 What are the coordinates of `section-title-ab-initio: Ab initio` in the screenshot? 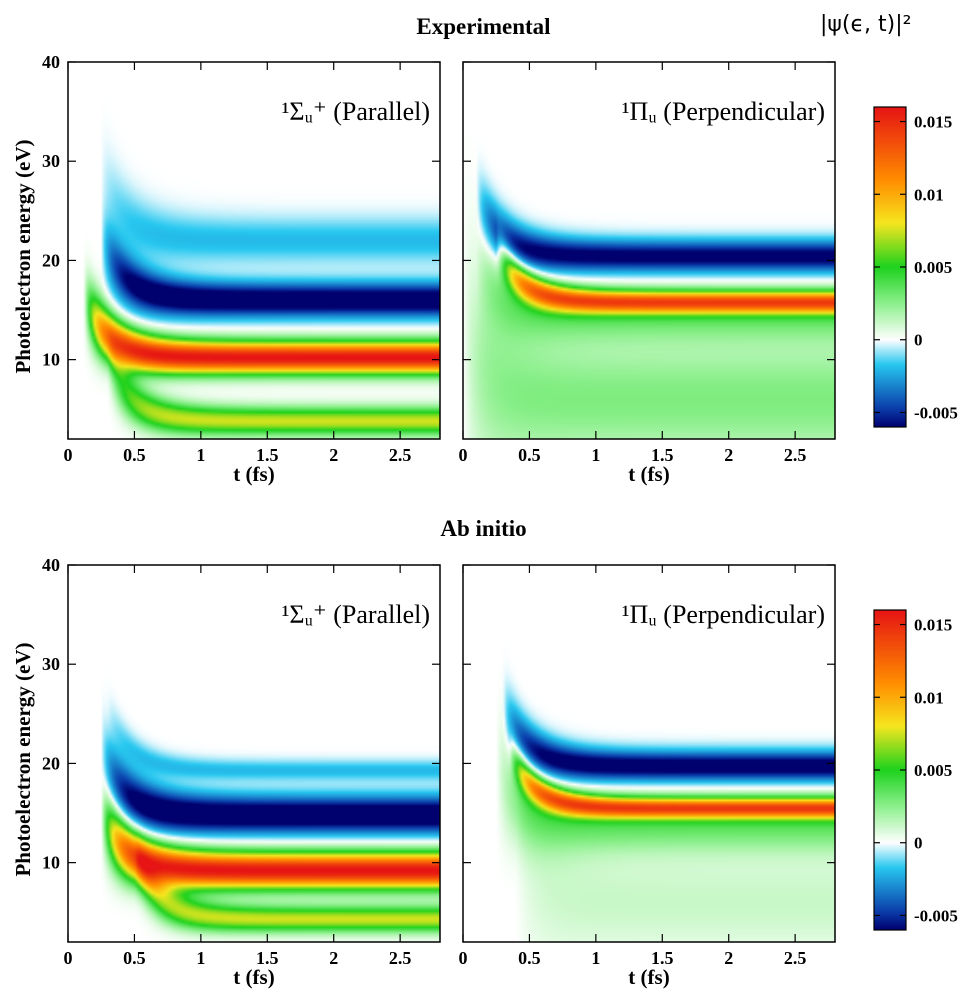 It's located at (483, 528).